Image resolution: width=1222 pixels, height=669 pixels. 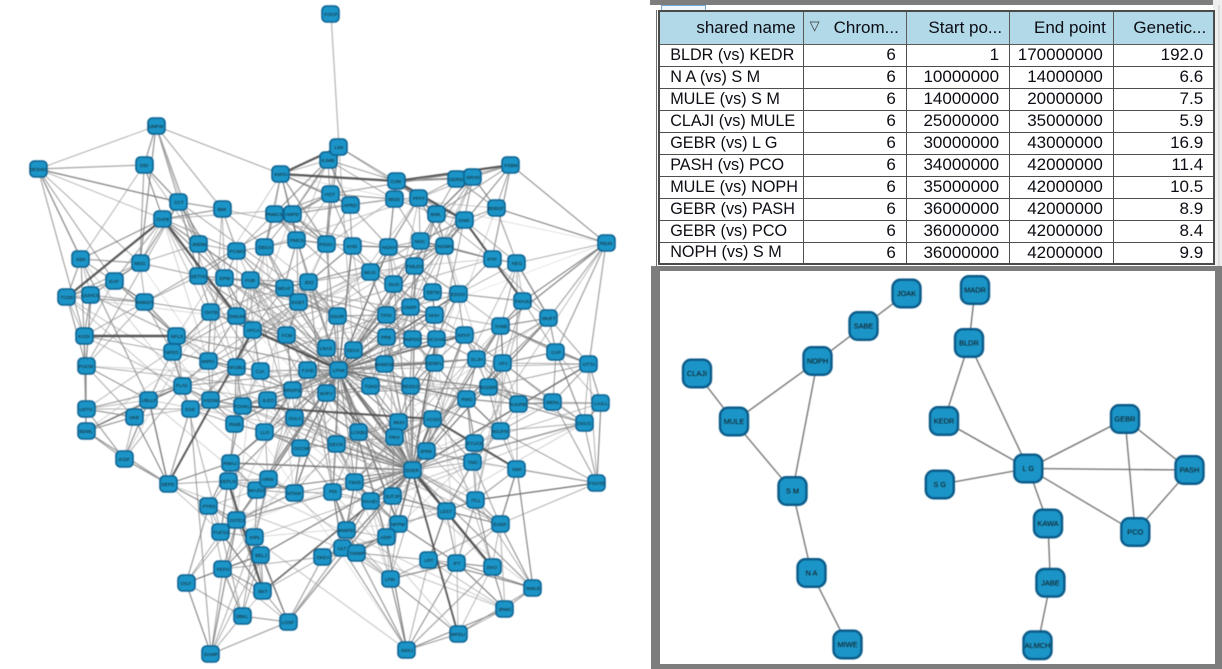 I want to click on svg-text: TPOI, so click(x=385, y=316).